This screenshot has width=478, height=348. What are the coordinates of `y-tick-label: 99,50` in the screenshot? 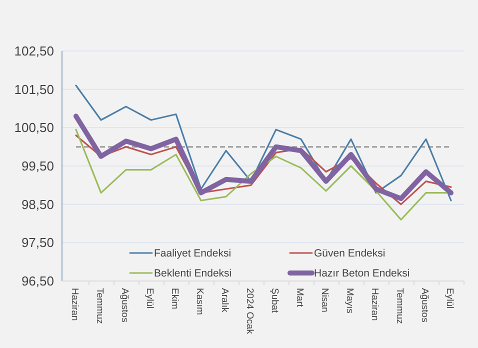 It's located at (37, 166).